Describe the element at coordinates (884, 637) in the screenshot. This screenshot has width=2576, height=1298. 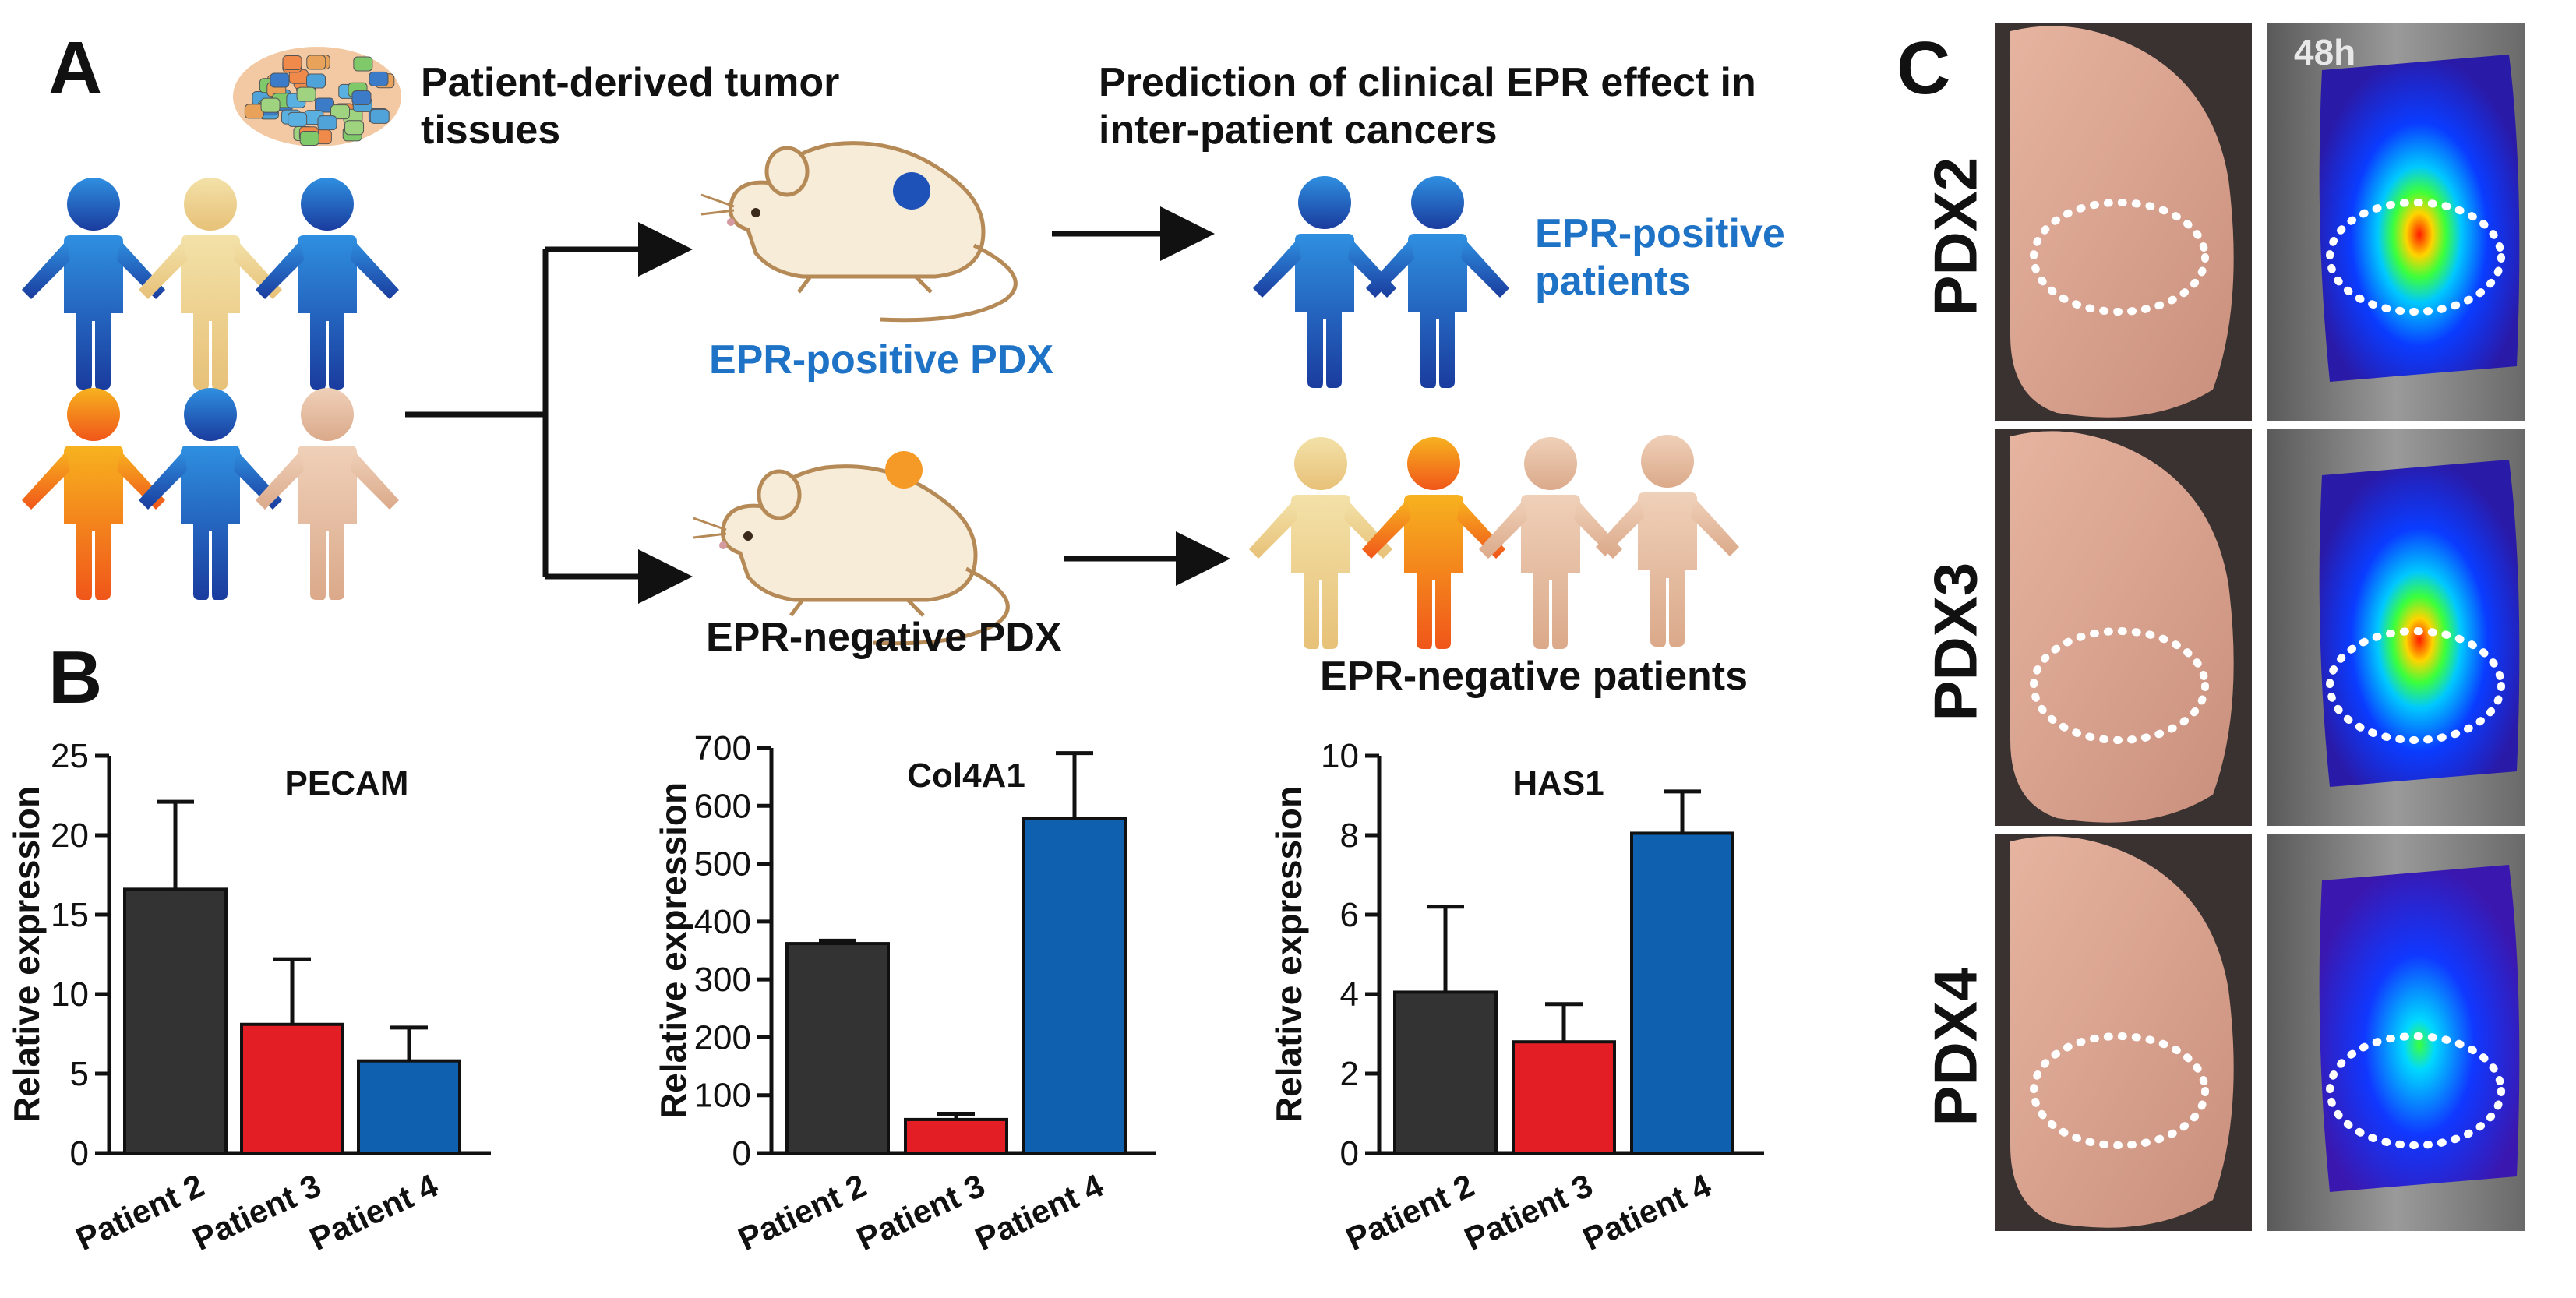
I see `epr-negative-pdx-label: EPR-negative PDX` at that location.